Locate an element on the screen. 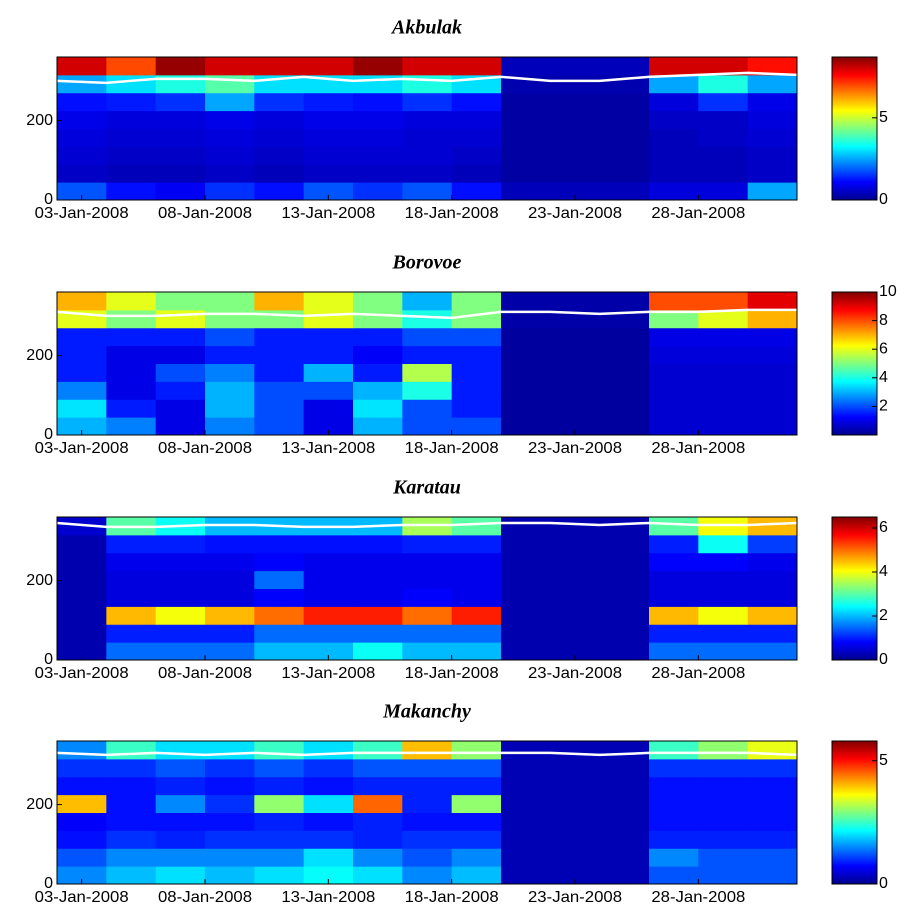 This screenshot has height=913, width=907. colorbar-tick-label: 8 is located at coordinates (883, 320).